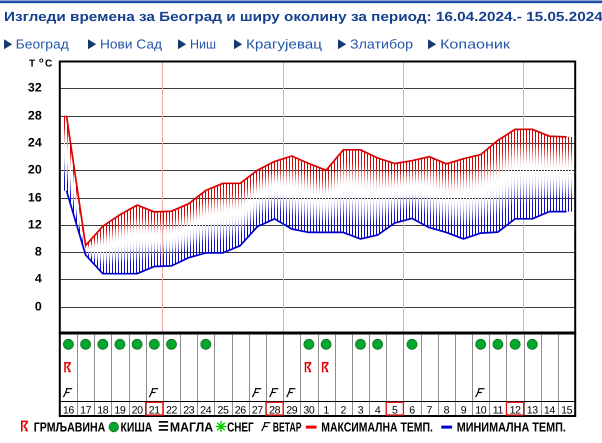  I want to click on svg-text: 0, so click(38, 307).